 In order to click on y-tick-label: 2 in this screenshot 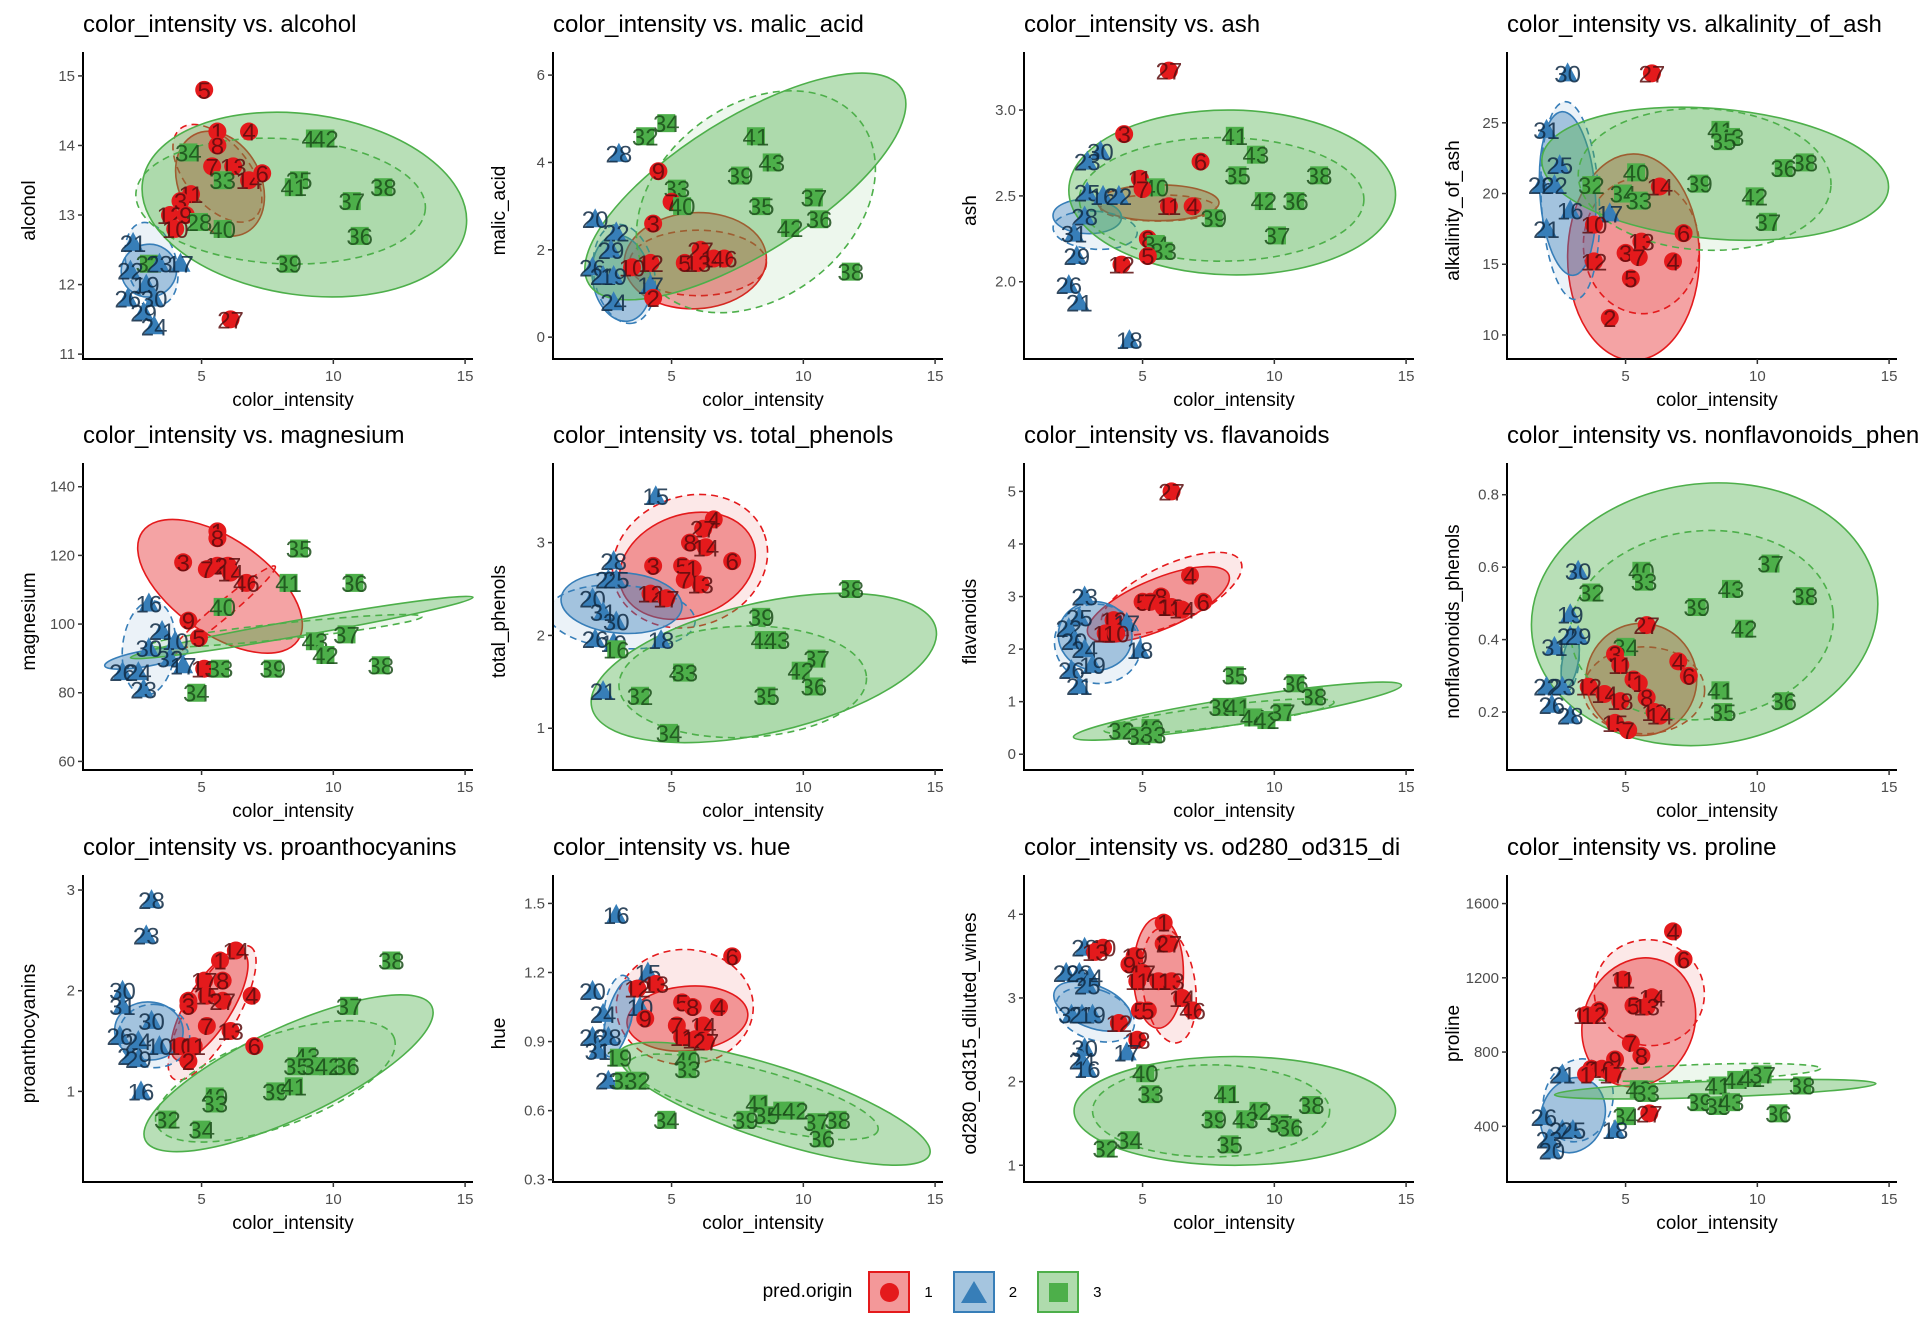, I will do `click(1012, 1082)`.